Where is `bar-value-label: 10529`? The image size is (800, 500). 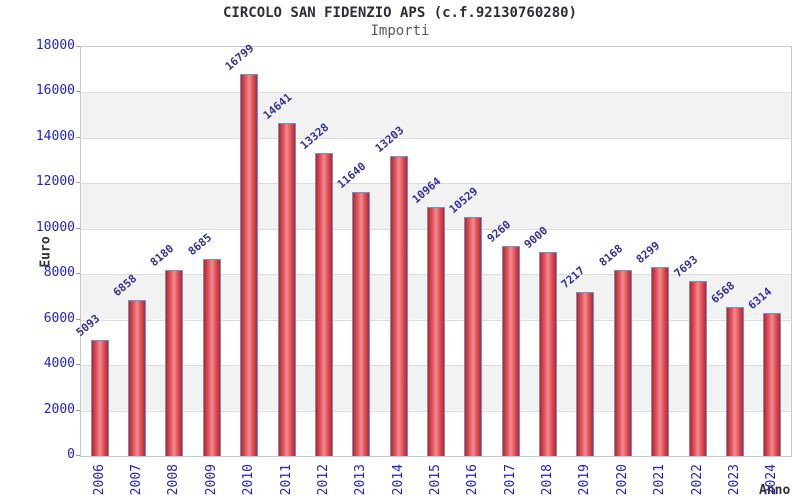
bar-value-label: 10529 is located at coordinates (464, 200).